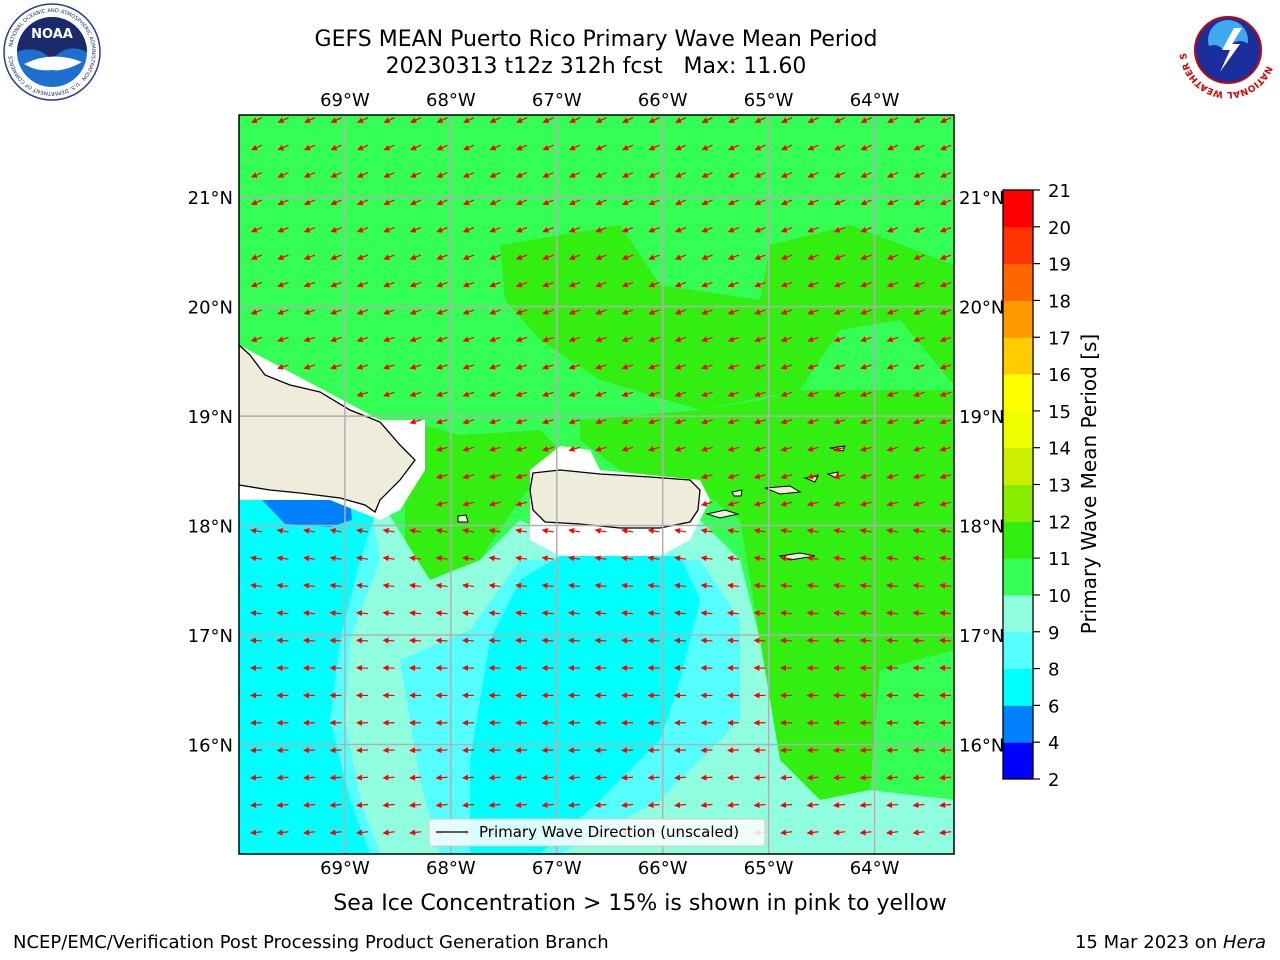 This screenshot has width=1280, height=960. Describe the element at coordinates (981, 636) in the screenshot. I see `lat-tick-right: 17°N` at that location.